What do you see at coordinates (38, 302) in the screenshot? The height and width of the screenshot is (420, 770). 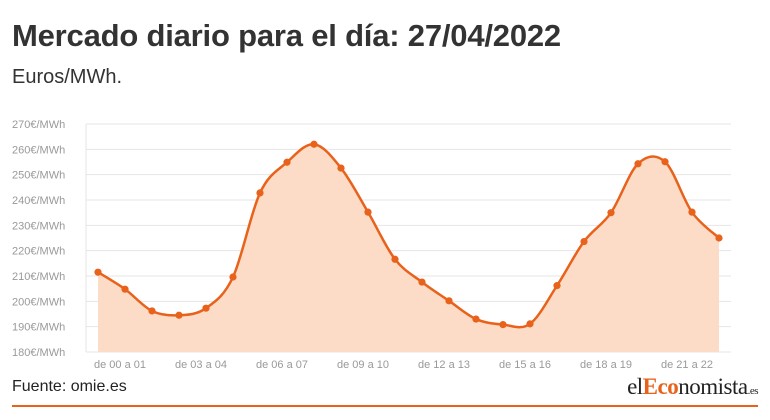 I see `y-tick-label: 200€/MWh` at bounding box center [38, 302].